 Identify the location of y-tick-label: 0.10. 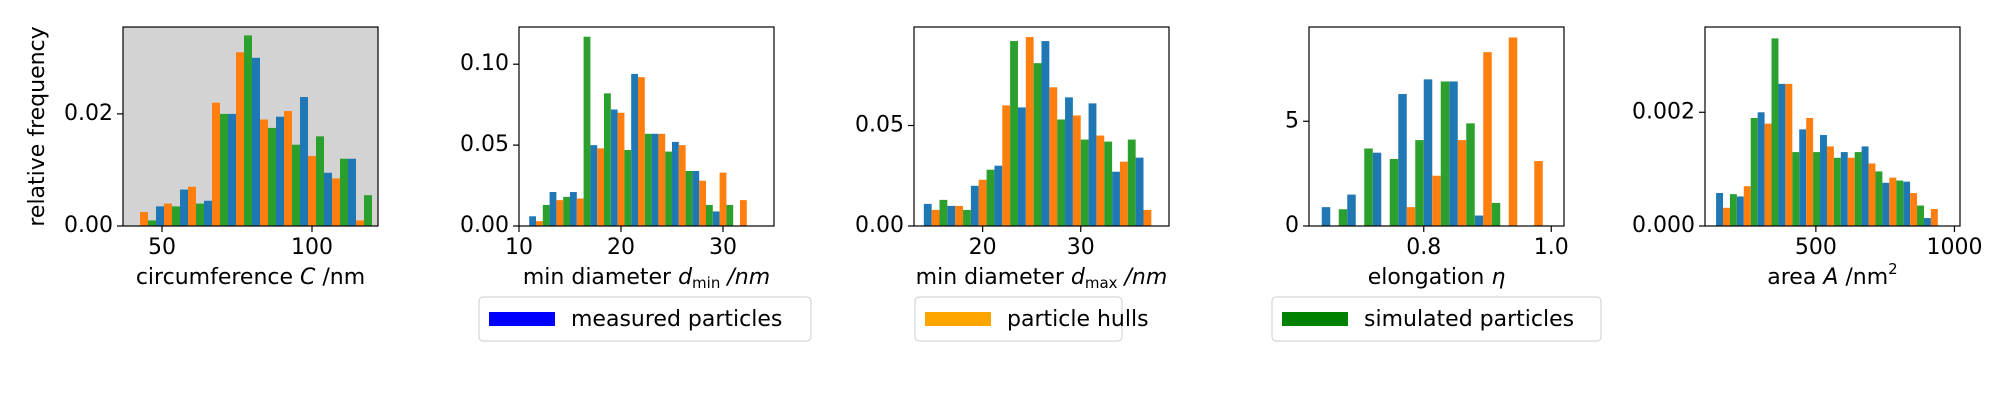
(484, 63).